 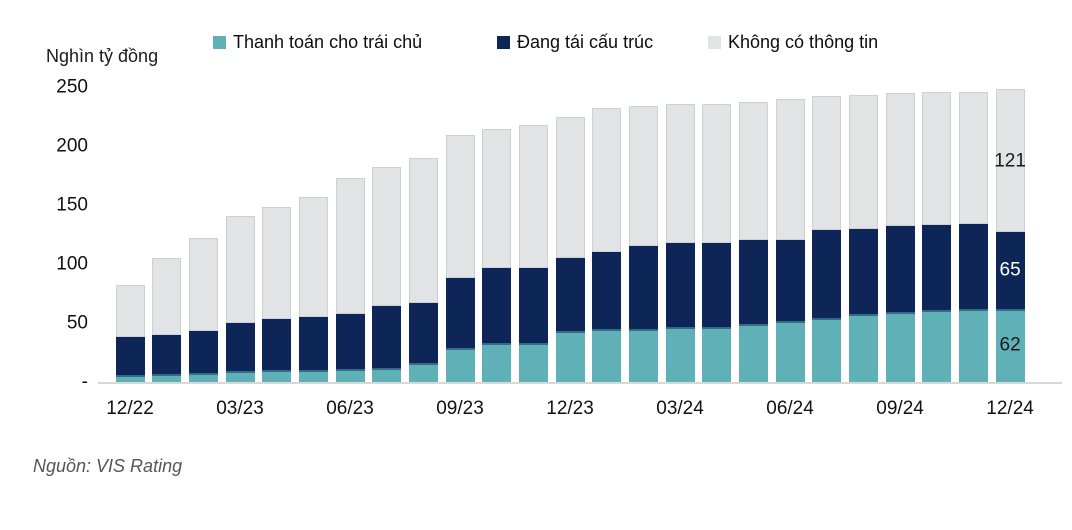 I want to click on y-tick-label: 150, so click(x=72, y=205).